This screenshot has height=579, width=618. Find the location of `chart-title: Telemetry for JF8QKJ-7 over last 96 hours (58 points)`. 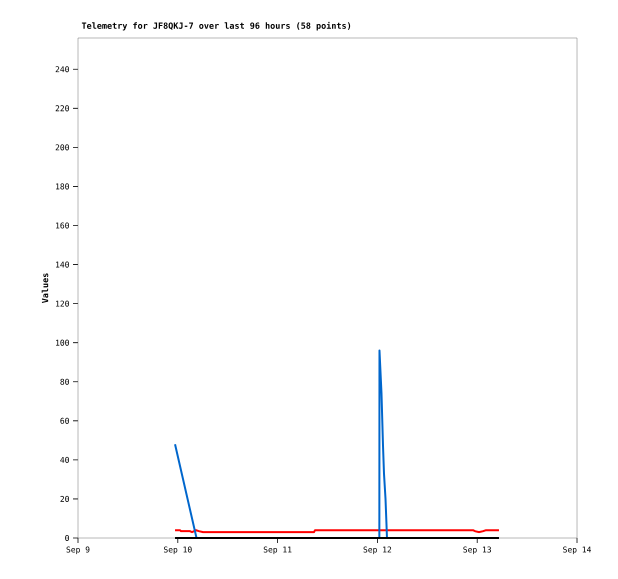

chart-title: Telemetry for JF8QKJ-7 over last 96 hours (58 points) is located at coordinates (216, 26).